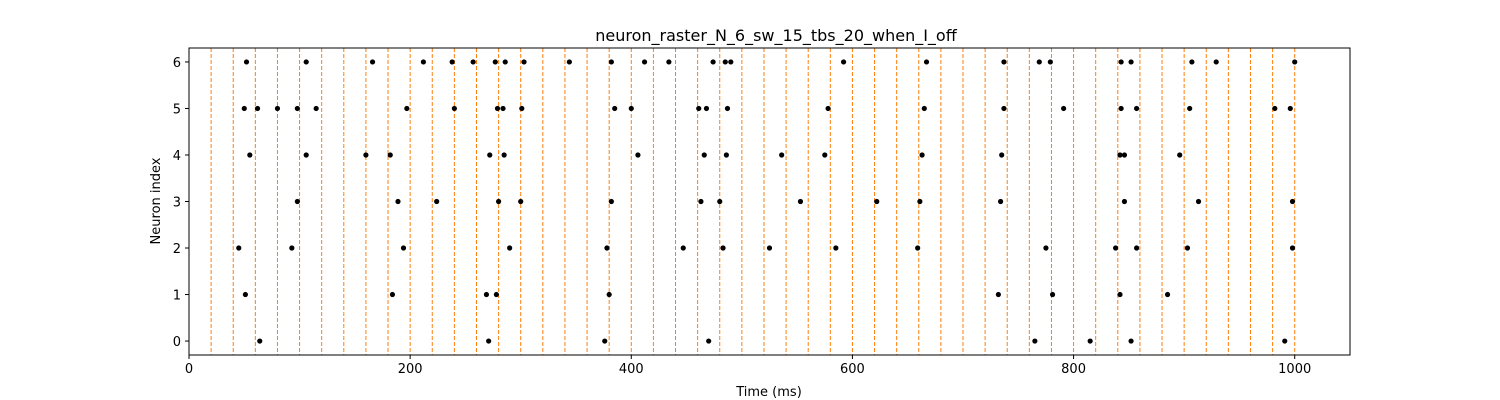 The height and width of the screenshot is (400, 1500). I want to click on y-tick-label: 5, so click(177, 109).